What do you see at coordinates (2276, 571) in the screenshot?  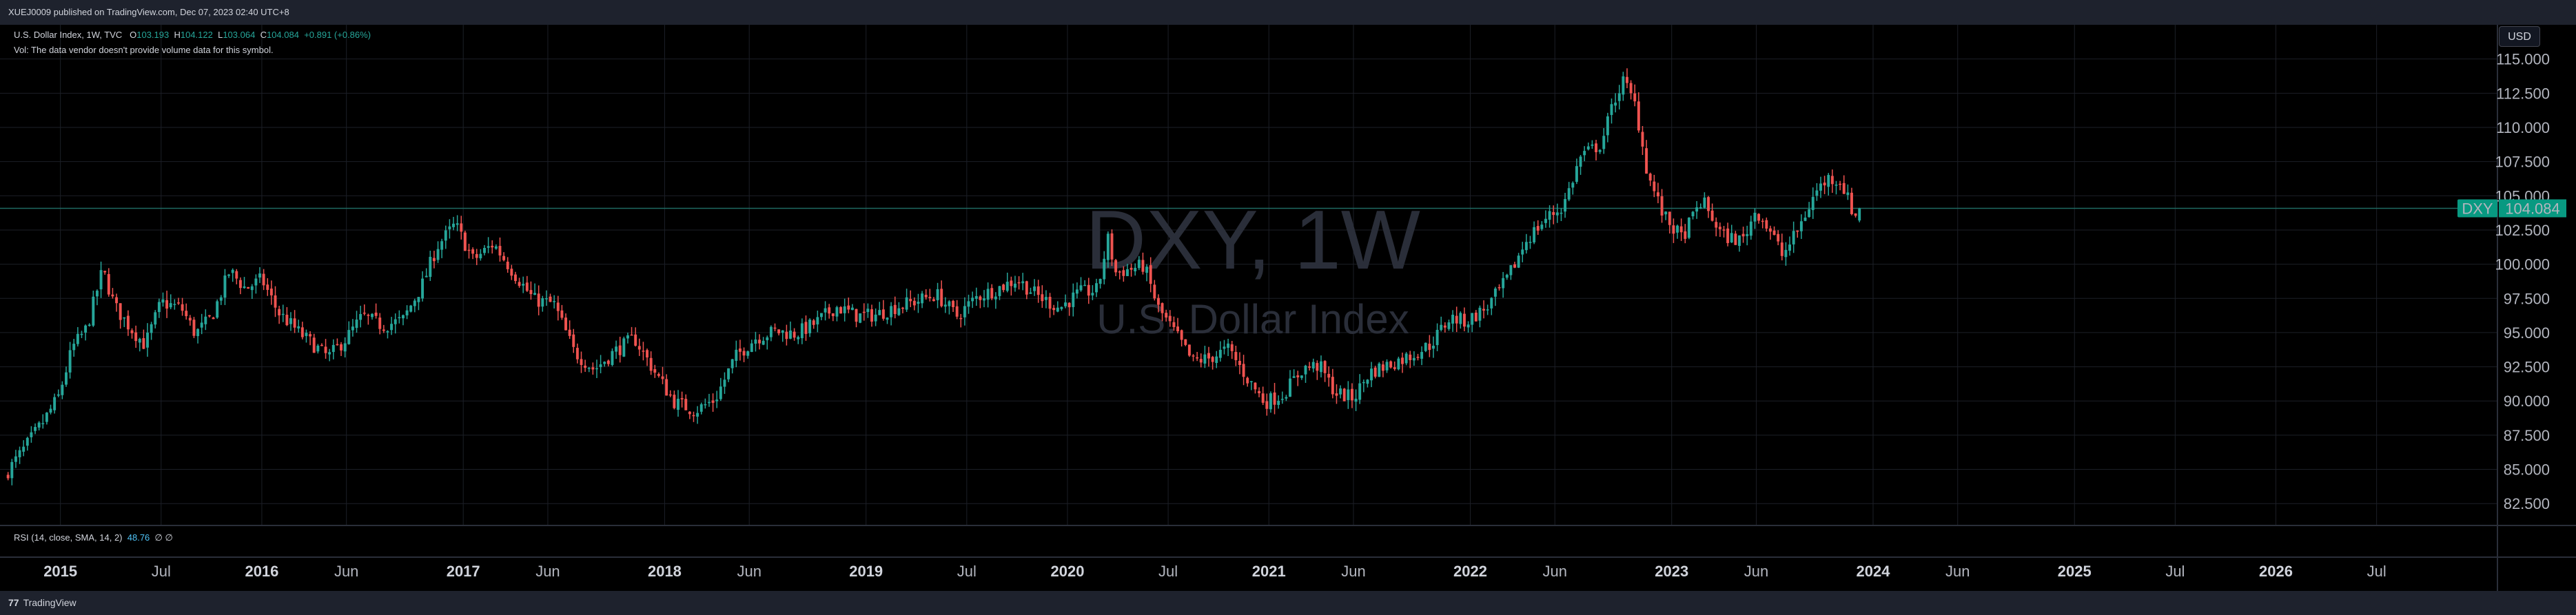 I see `time-tick-label: 2026` at bounding box center [2276, 571].